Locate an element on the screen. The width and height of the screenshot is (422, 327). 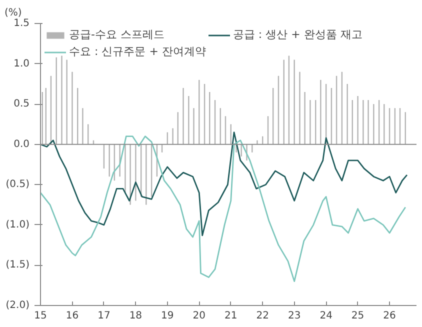
legend-label: 수요 : 신규주문 + 잔여계약 is located at coordinates (137, 51).